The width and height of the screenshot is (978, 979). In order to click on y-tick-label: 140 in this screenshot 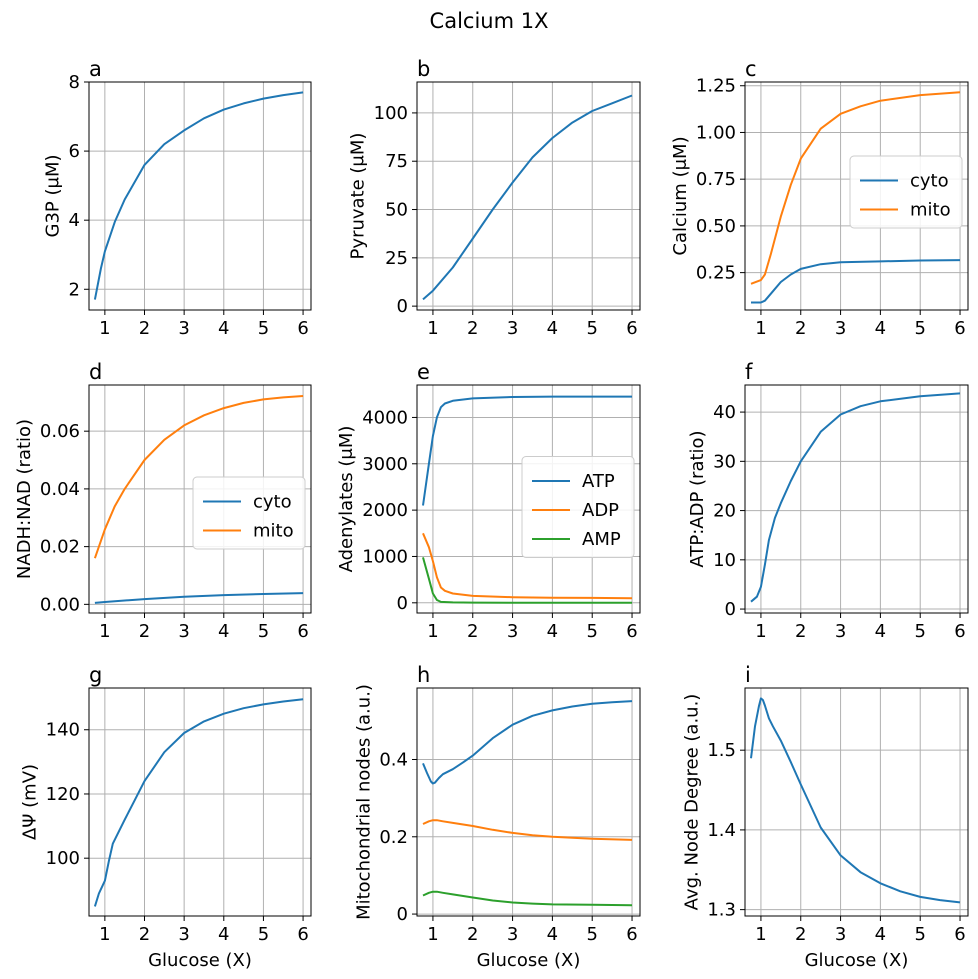, I will do `click(63, 730)`.